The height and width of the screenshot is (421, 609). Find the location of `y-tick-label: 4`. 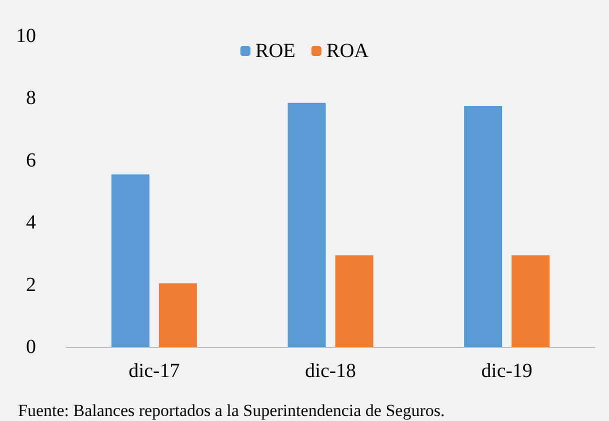

y-tick-label: 4 is located at coordinates (31, 223).